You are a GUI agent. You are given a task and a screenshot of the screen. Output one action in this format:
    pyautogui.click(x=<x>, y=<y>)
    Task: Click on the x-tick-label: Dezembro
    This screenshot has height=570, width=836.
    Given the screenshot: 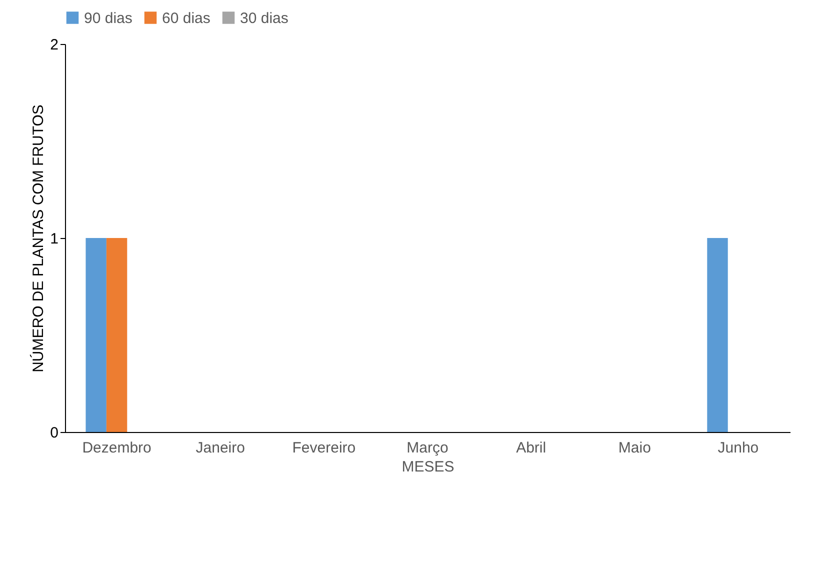 What is the action you would take?
    pyautogui.click(x=117, y=448)
    